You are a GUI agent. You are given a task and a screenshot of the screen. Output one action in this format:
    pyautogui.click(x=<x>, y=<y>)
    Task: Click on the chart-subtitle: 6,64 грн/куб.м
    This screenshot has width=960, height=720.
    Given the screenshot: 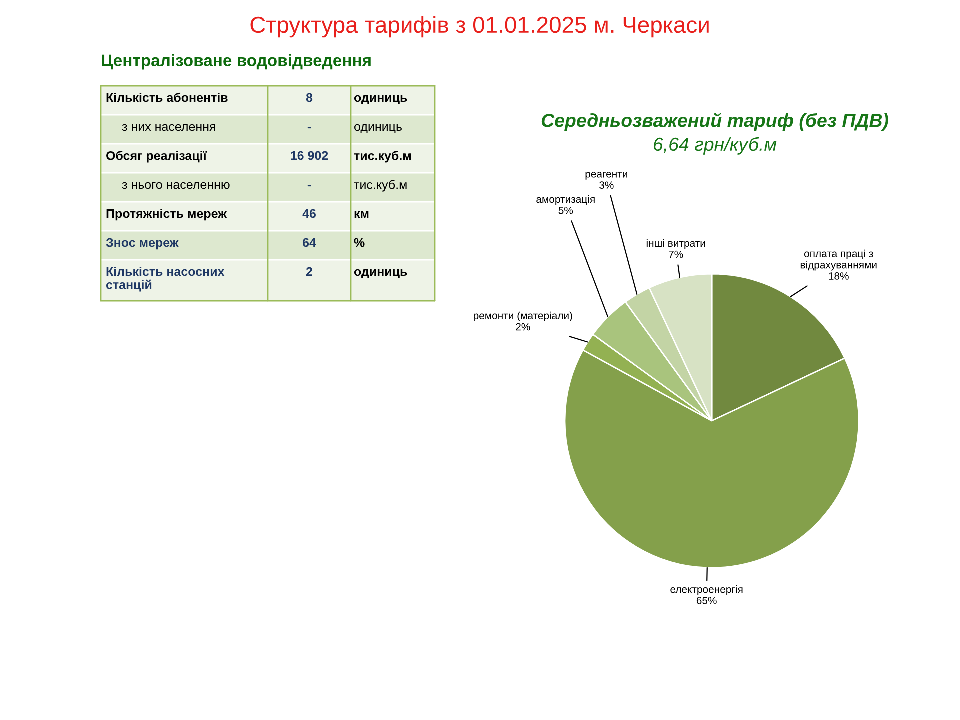 What is the action you would take?
    pyautogui.click(x=715, y=146)
    